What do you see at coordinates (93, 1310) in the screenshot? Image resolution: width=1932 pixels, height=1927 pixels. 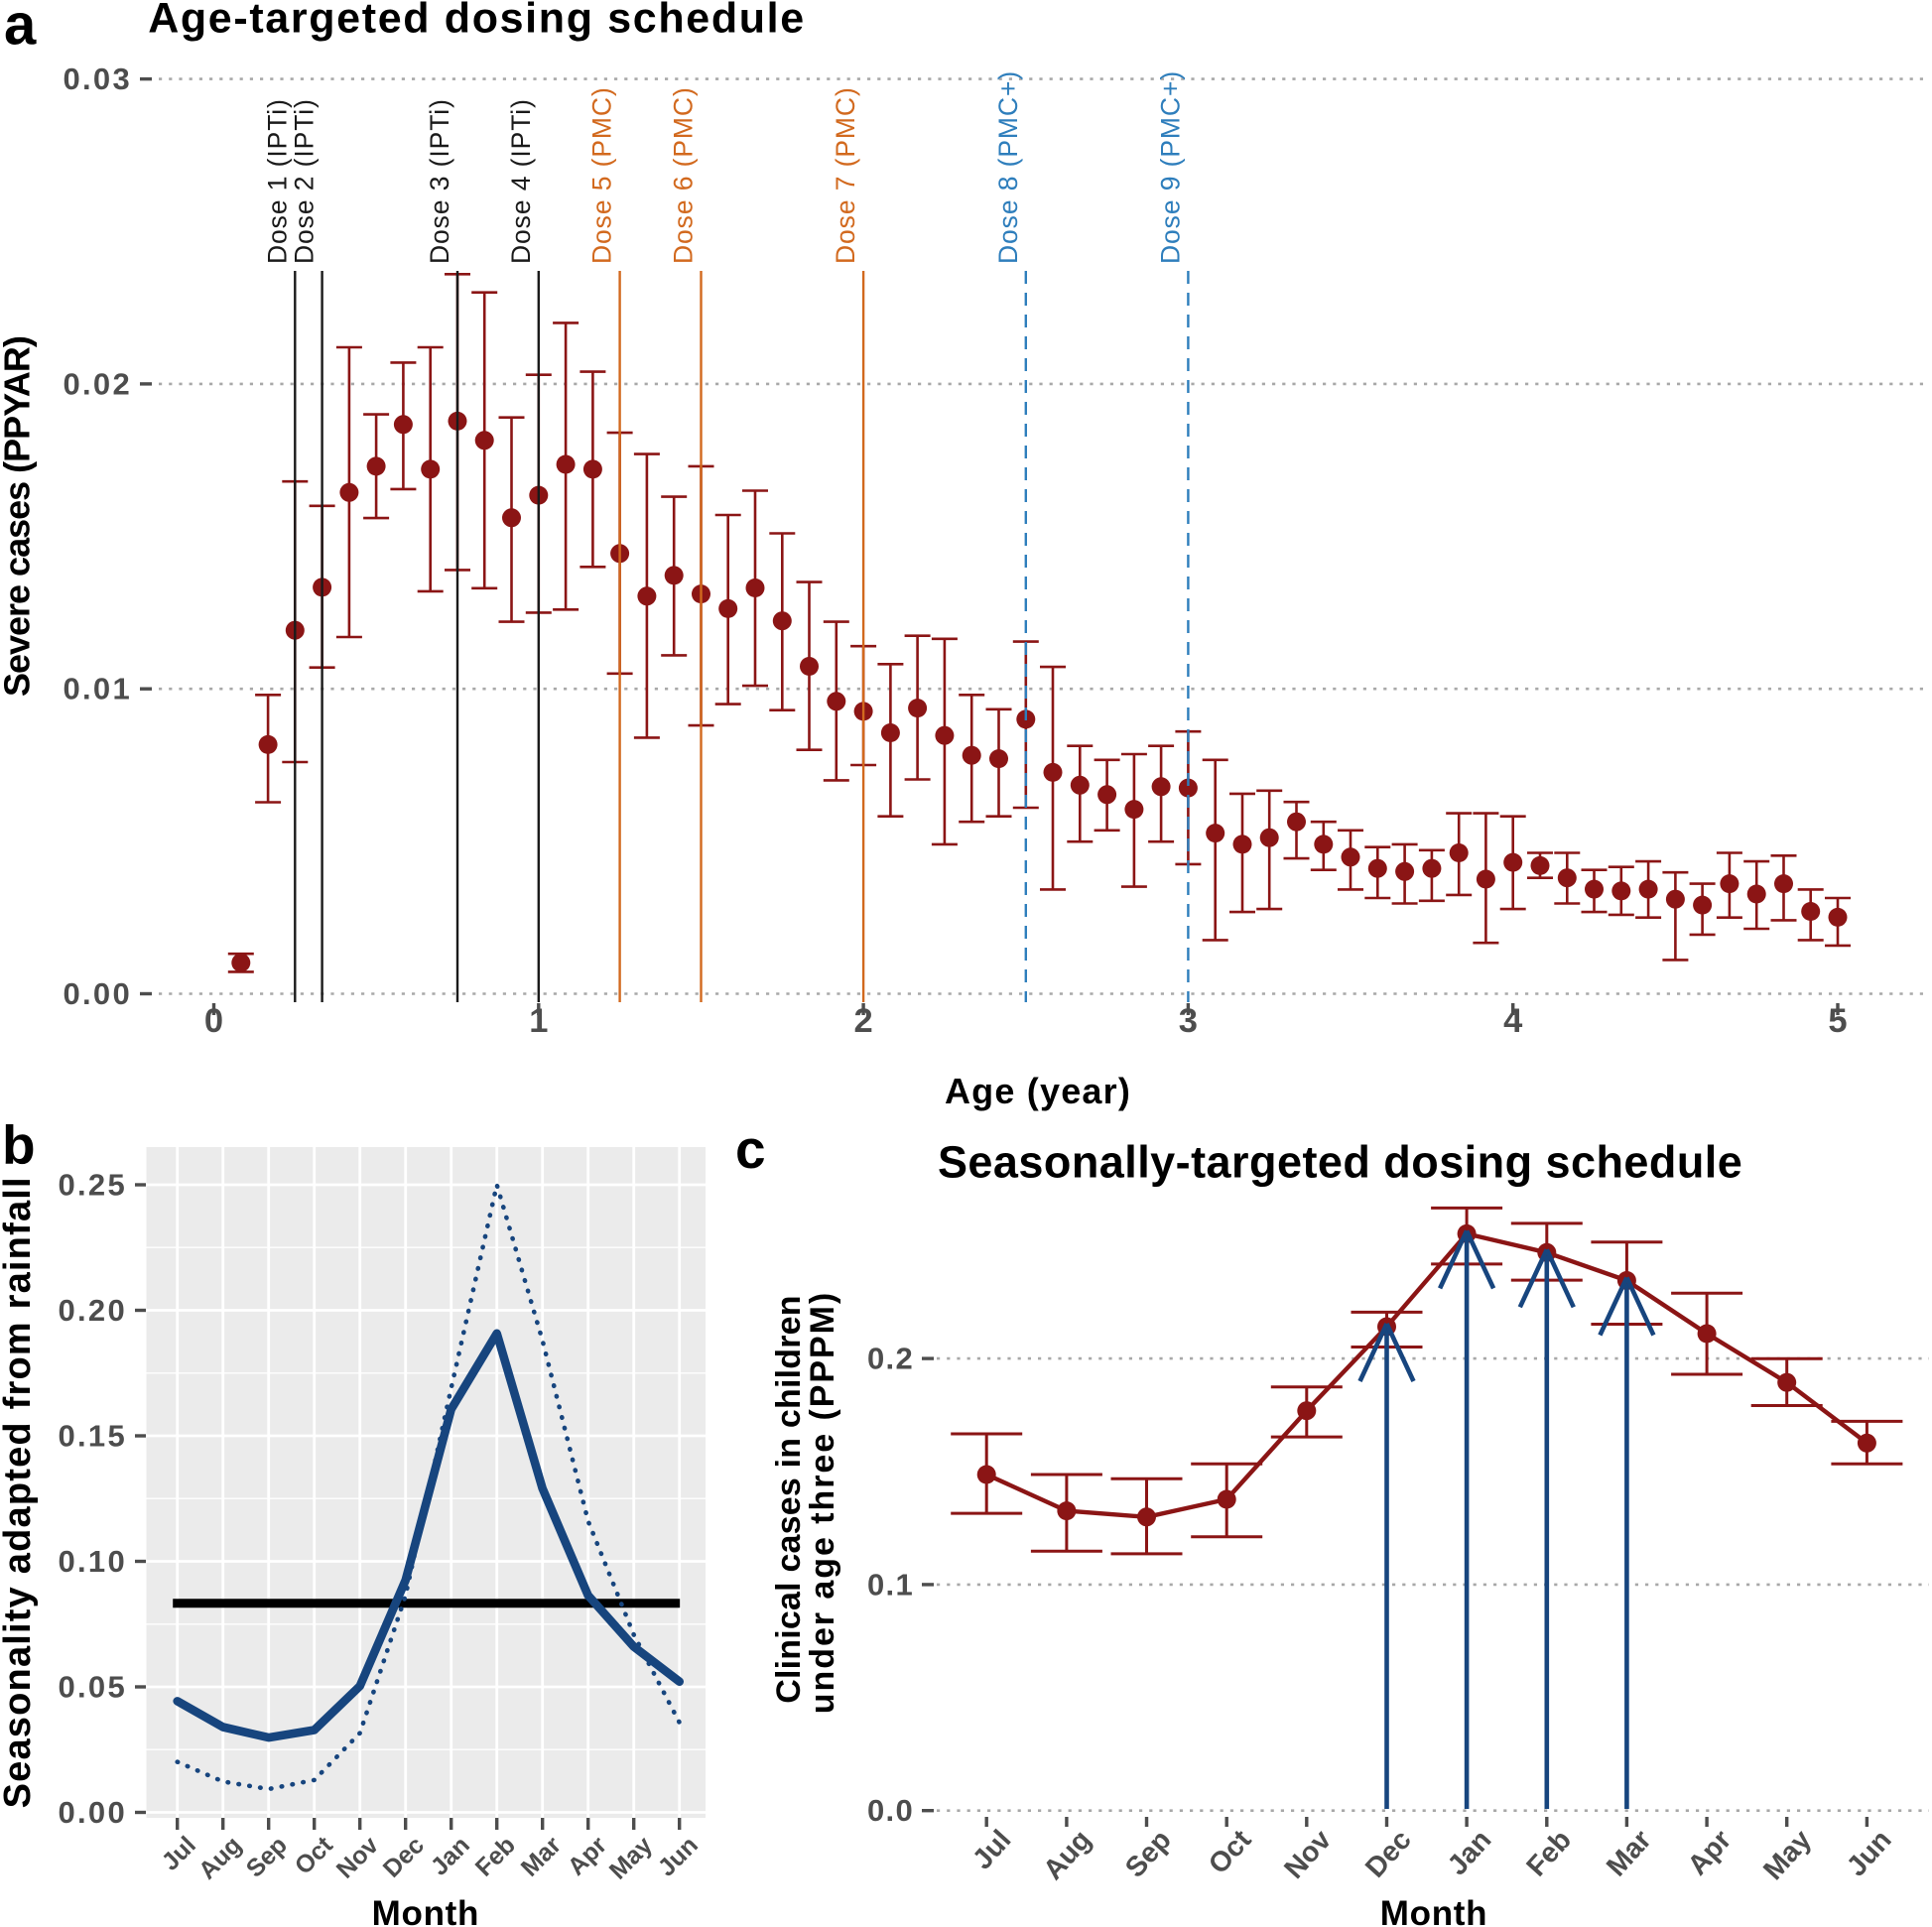 I see `svg-text: 0.20` at bounding box center [93, 1310].